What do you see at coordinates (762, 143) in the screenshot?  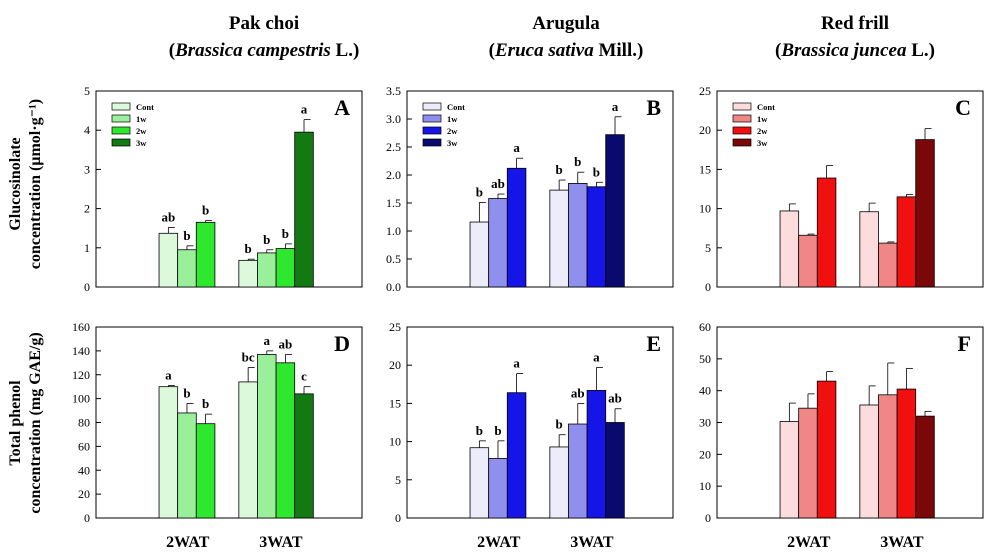 I see `legend-label: 3w` at bounding box center [762, 143].